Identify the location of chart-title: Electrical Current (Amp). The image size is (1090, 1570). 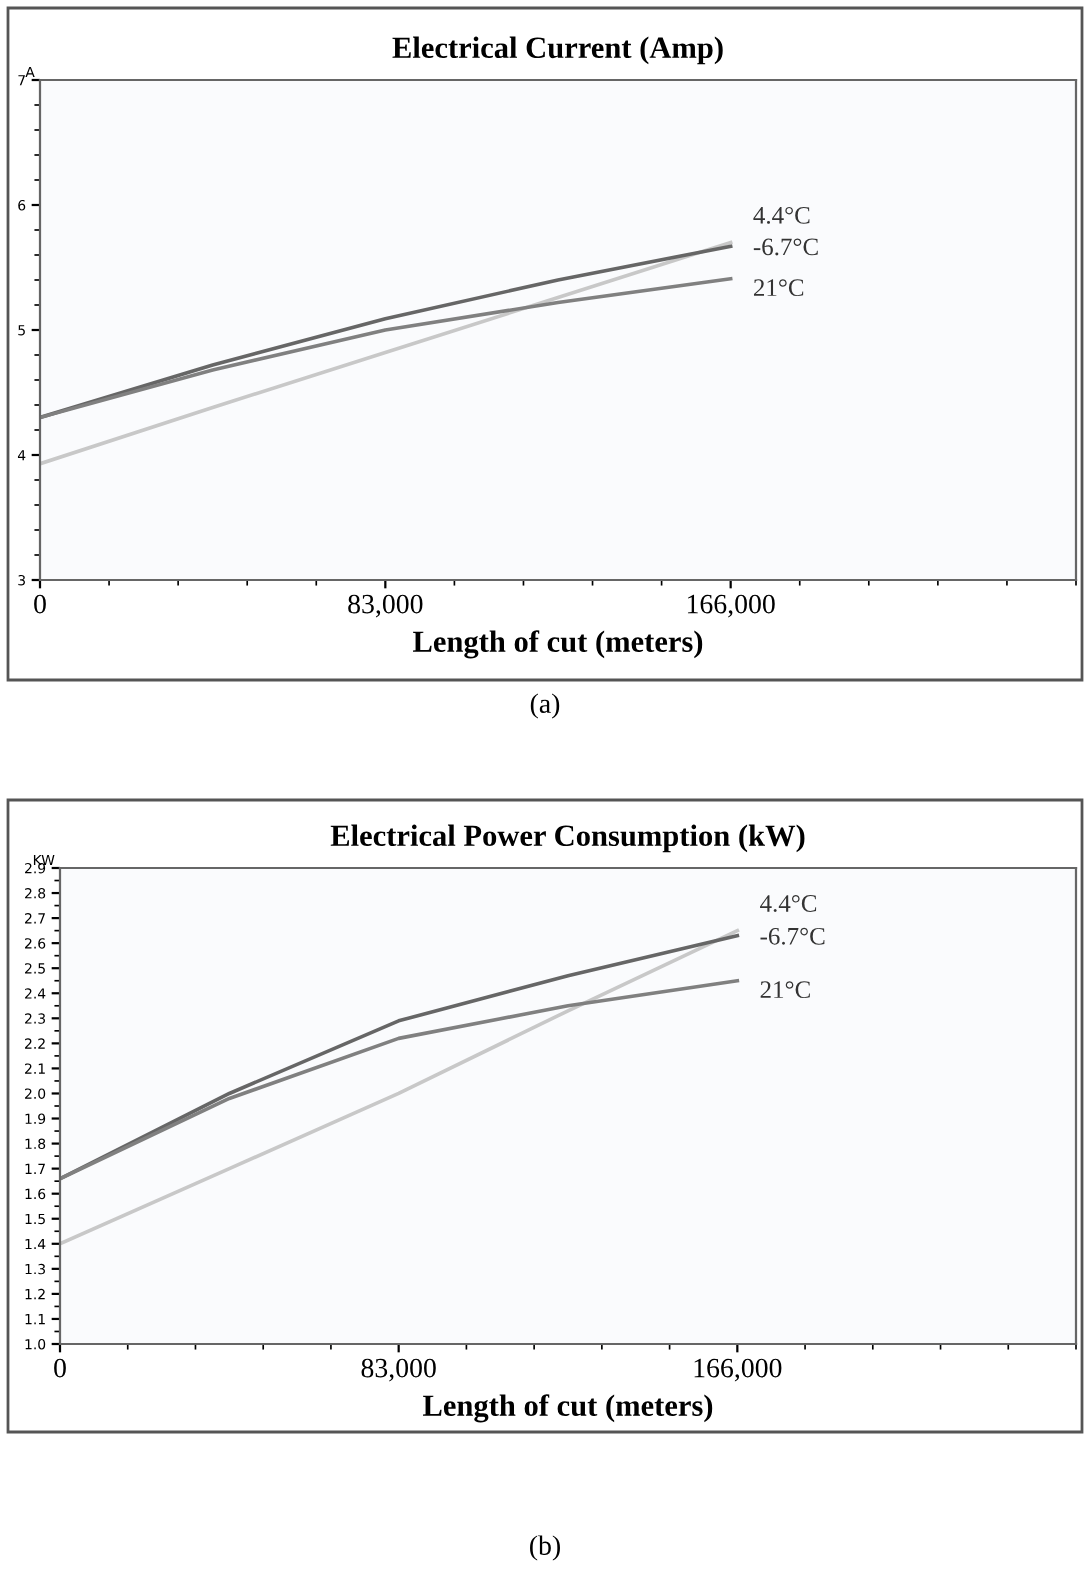
(557, 50).